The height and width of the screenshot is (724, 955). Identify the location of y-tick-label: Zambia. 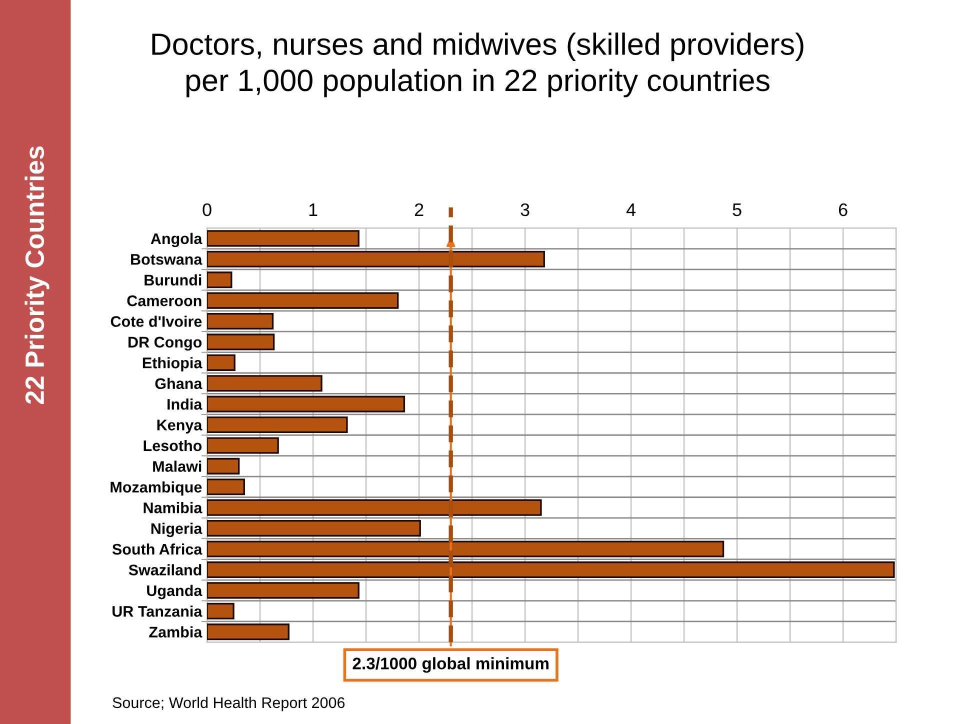
(175, 632).